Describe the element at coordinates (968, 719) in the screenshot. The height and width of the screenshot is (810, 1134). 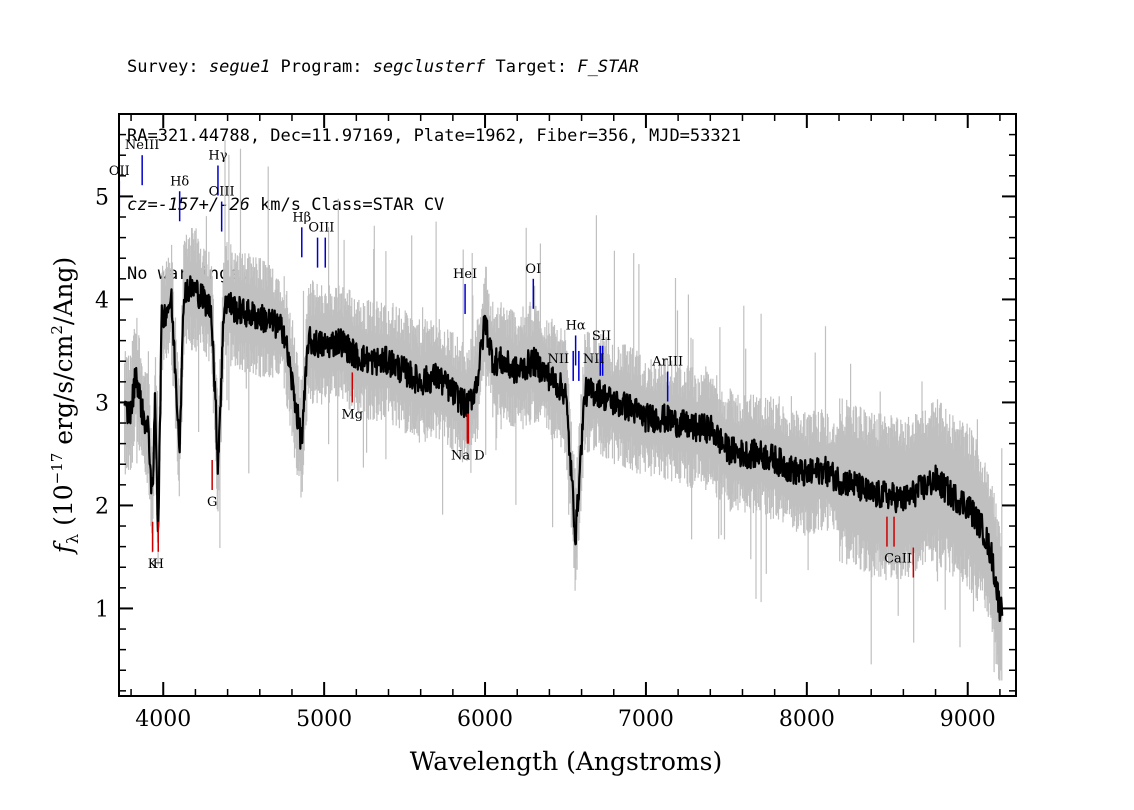
I see `x-tick-label: 9000` at that location.